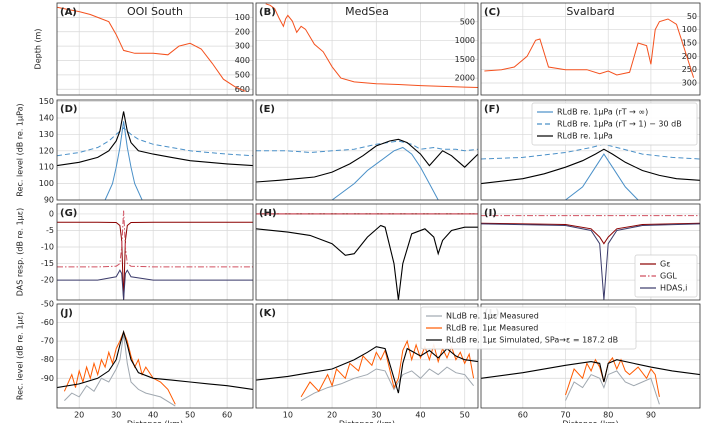 The width and height of the screenshot is (703, 423). What do you see at coordinates (47, 247) in the screenshot?
I see `y-tick-label: -10` at bounding box center [47, 247].